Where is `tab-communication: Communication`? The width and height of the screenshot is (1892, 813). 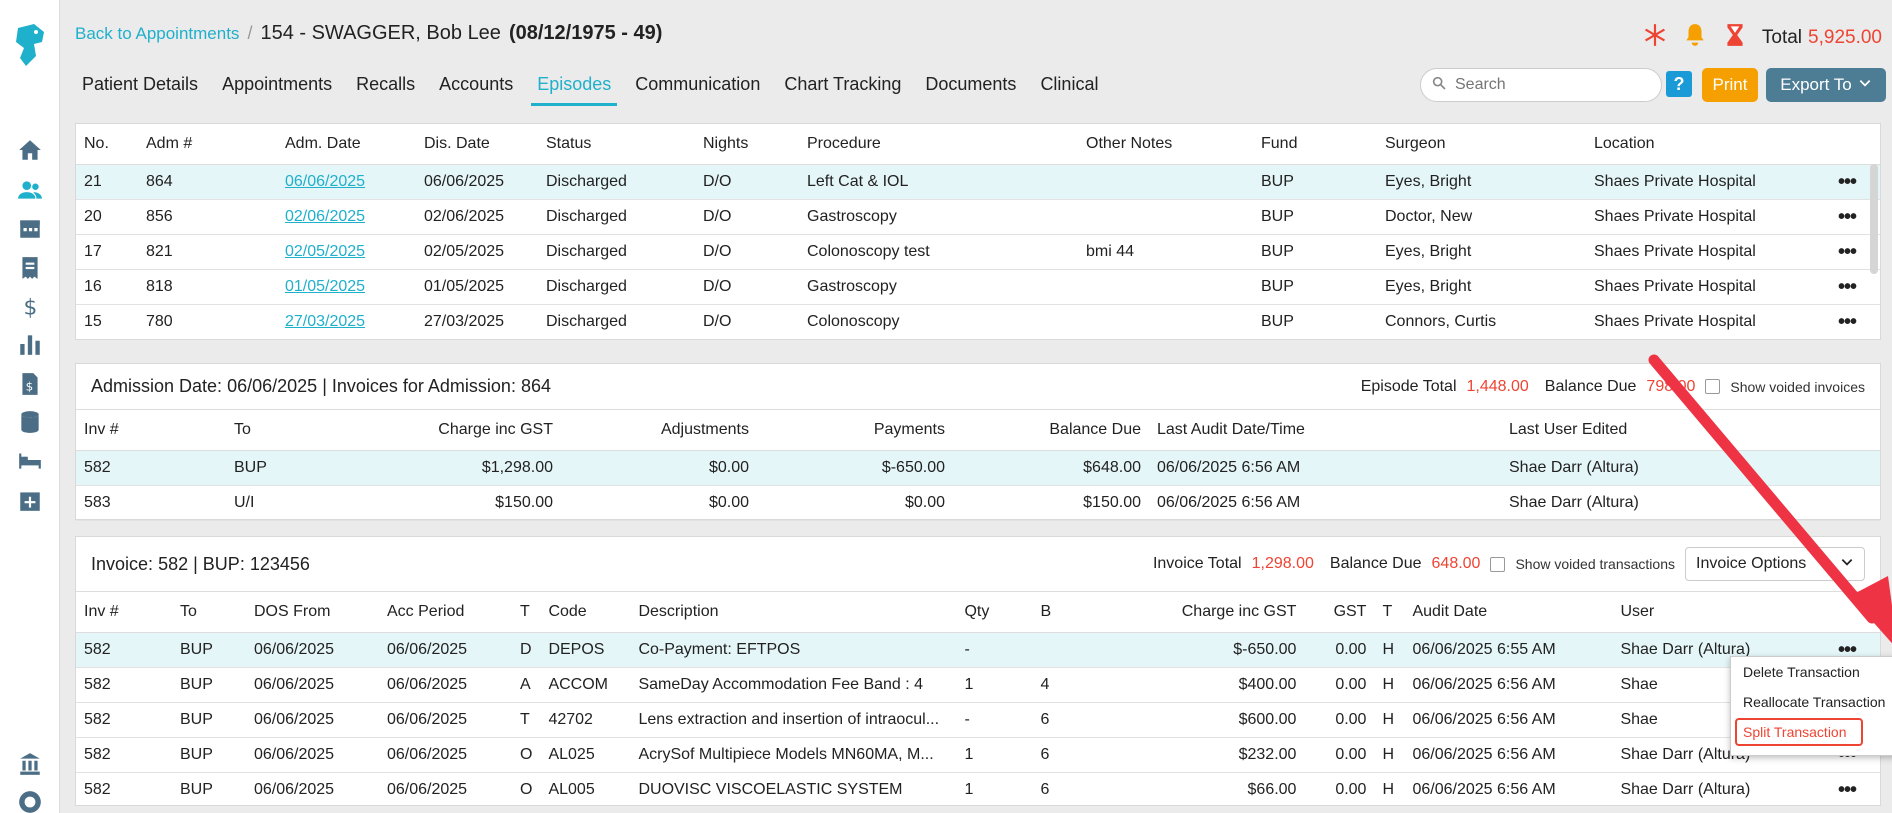 tab-communication: Communication is located at coordinates (698, 84).